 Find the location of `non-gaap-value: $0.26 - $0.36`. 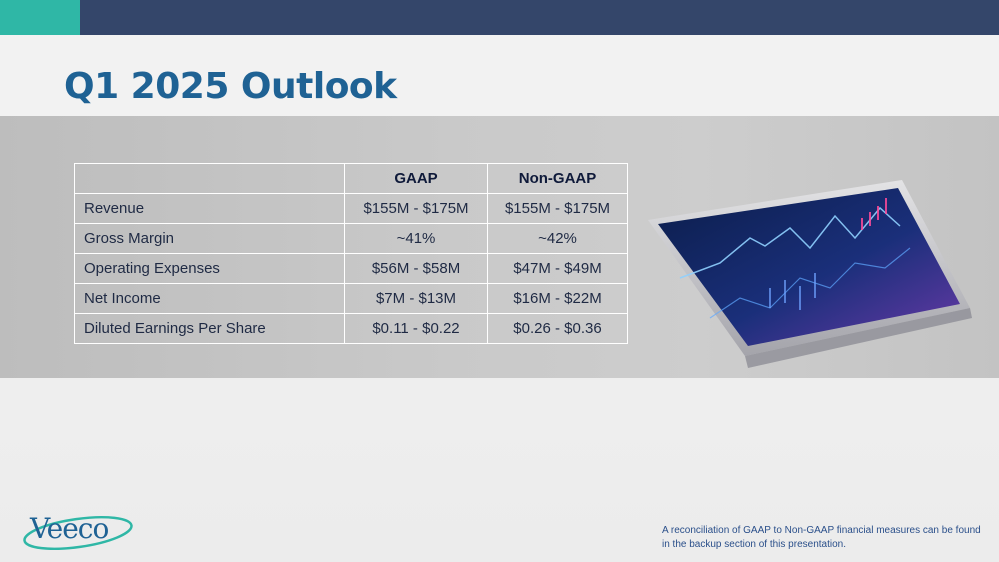

non-gaap-value: $0.26 - $0.36 is located at coordinates (557, 328).